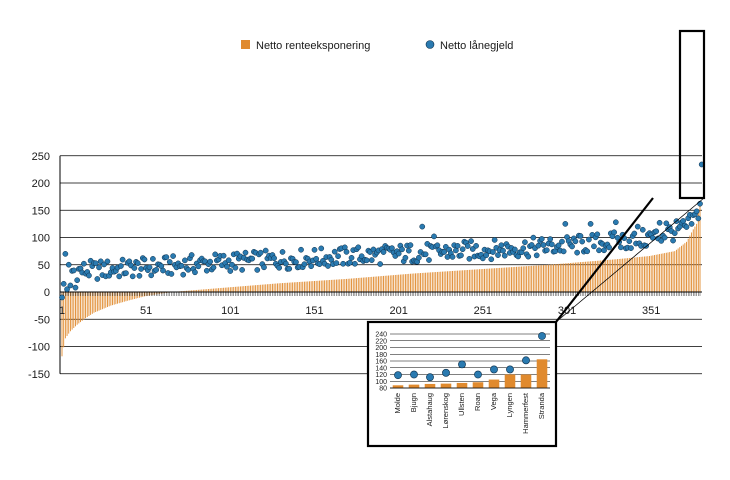 The image size is (730, 480). What do you see at coordinates (41, 211) in the screenshot?
I see `y-tick-label: 150` at bounding box center [41, 211].